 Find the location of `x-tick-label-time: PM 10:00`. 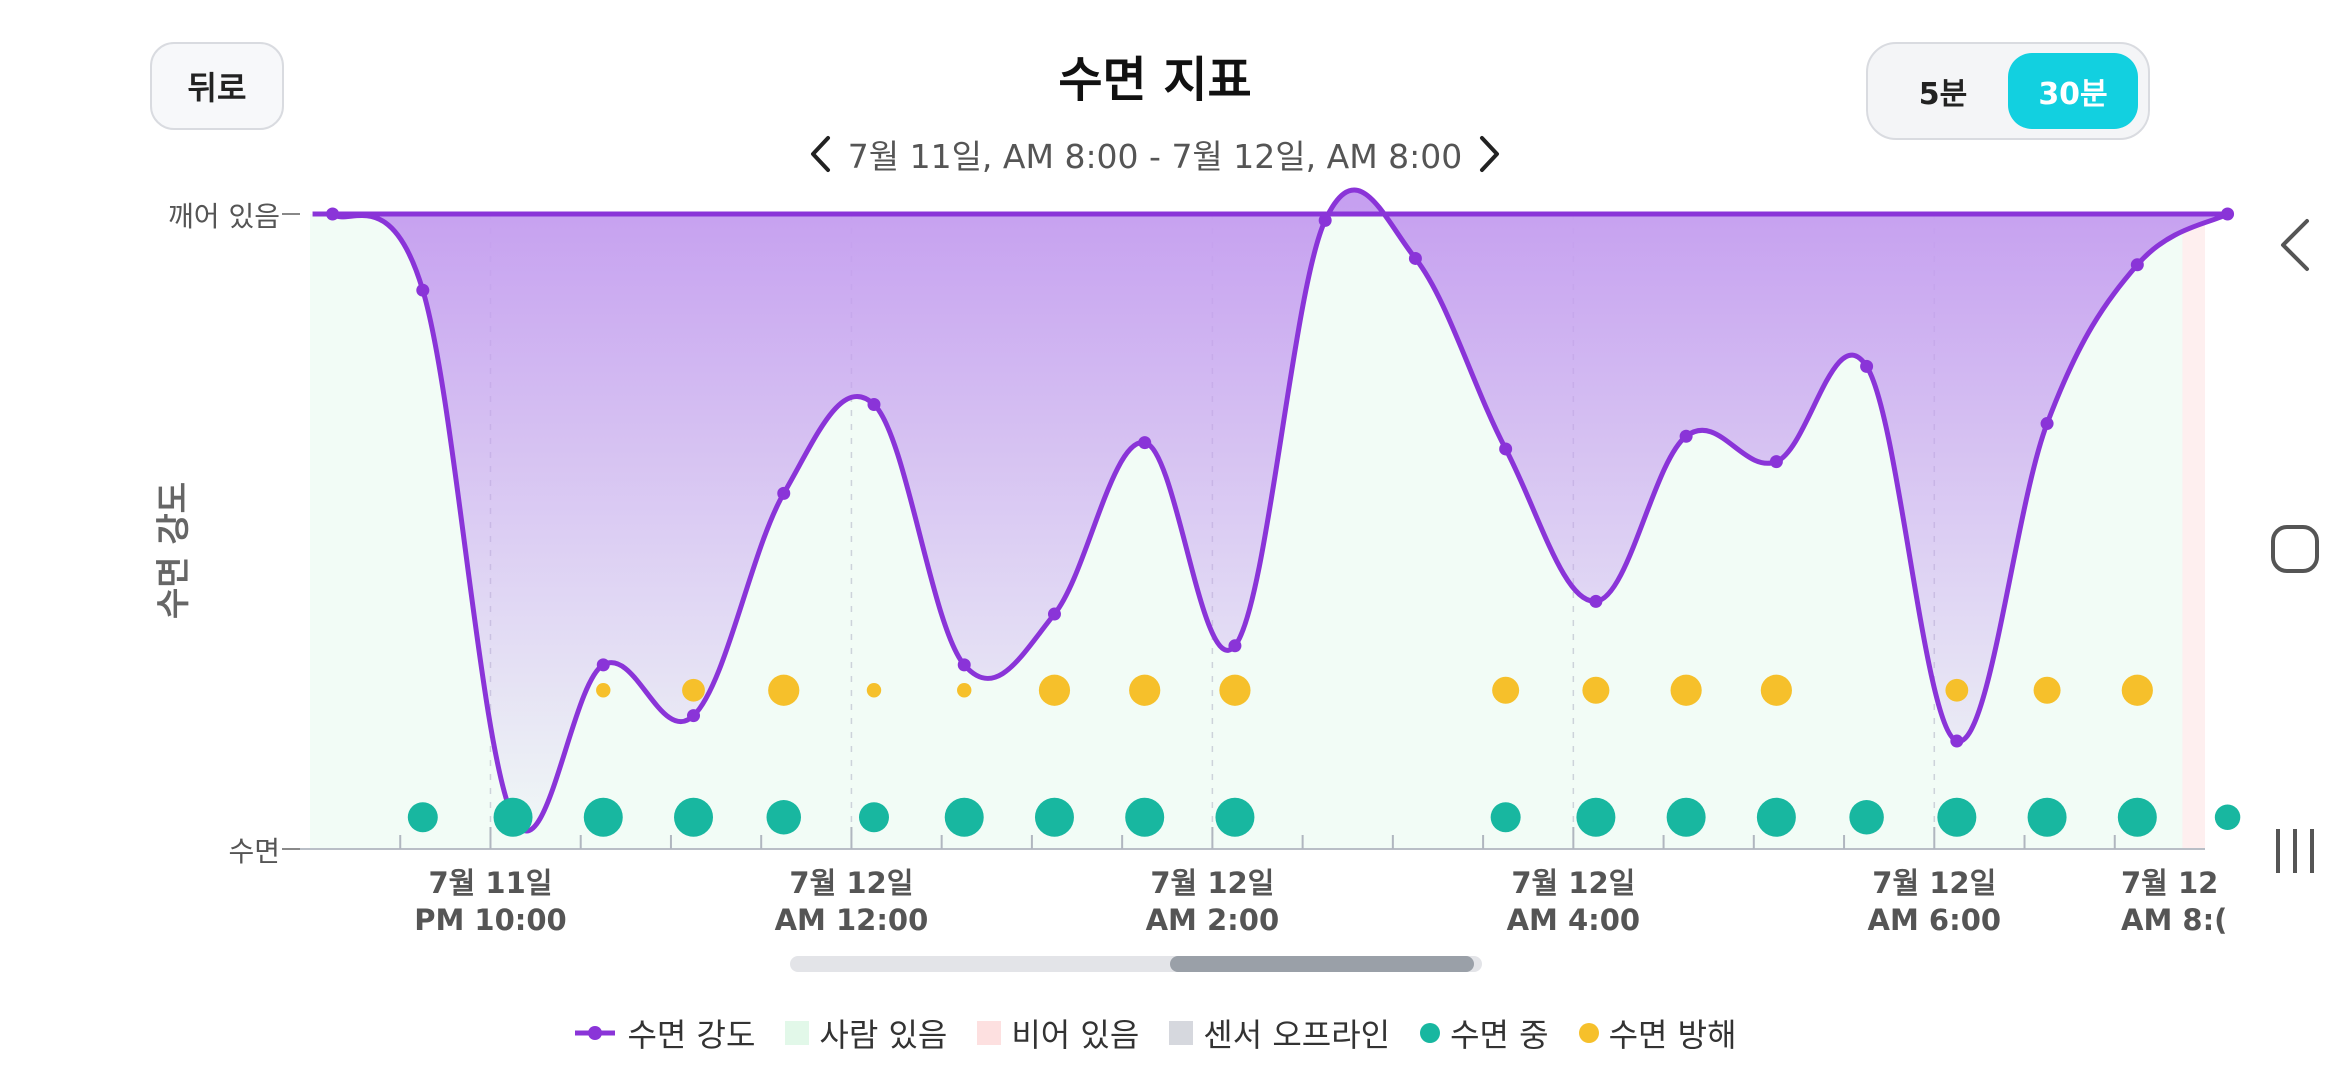

x-tick-label-time: PM 10:00 is located at coordinates (490, 920).